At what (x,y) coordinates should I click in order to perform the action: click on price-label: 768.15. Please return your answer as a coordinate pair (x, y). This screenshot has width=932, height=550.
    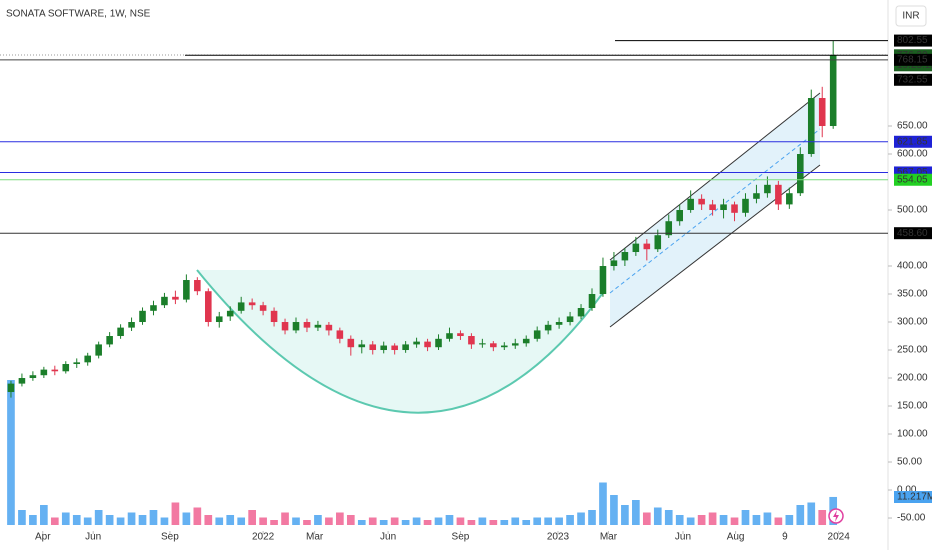
    Looking at the image, I should click on (912, 59).